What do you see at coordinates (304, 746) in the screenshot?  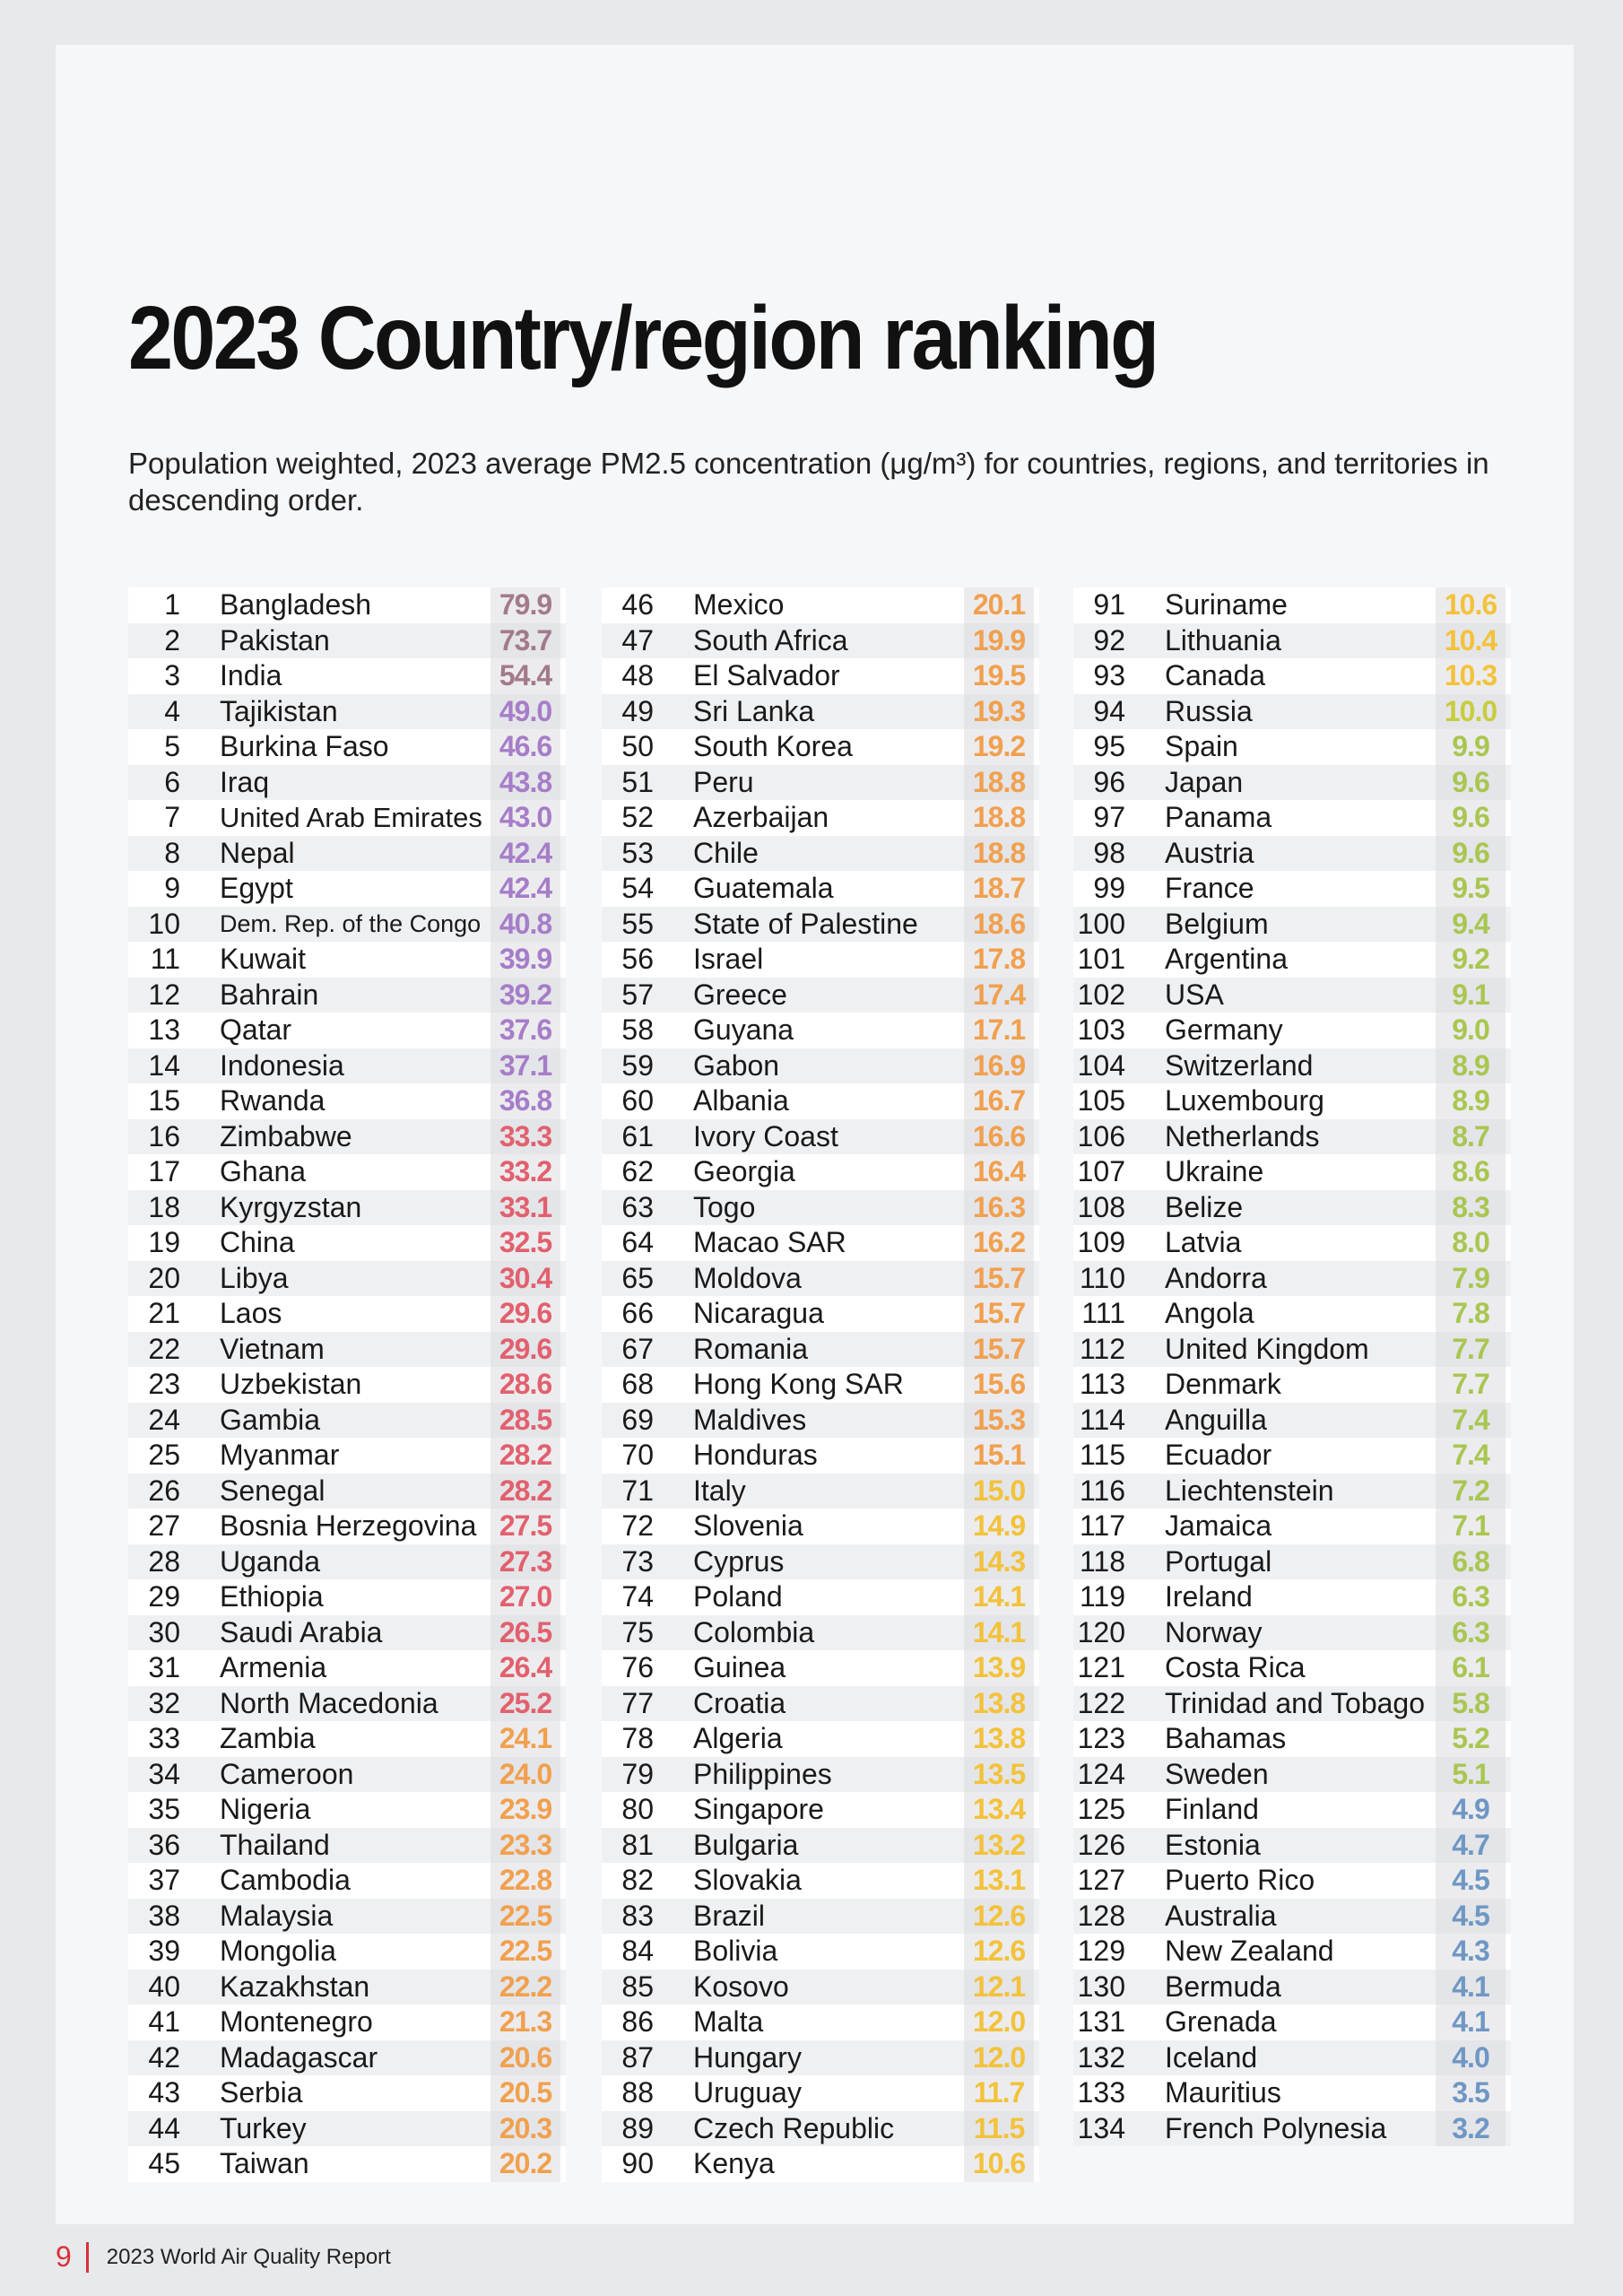 I see `country: Burkina Faso` at bounding box center [304, 746].